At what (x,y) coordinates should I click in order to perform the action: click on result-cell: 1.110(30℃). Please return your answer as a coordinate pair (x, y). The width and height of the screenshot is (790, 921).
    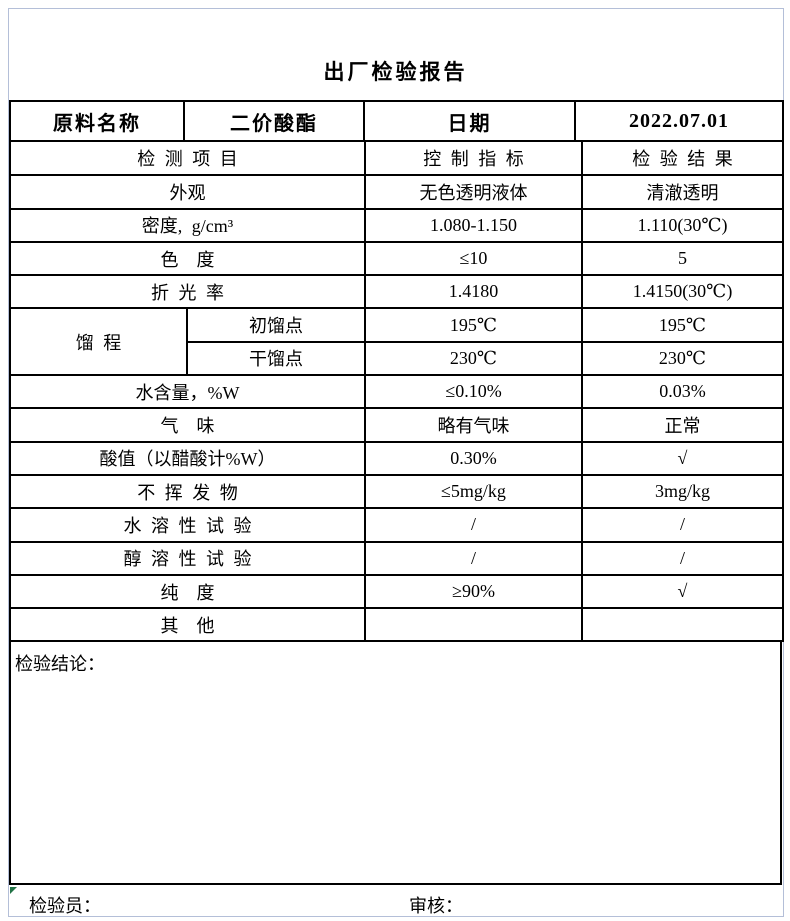
    Looking at the image, I should click on (682, 225).